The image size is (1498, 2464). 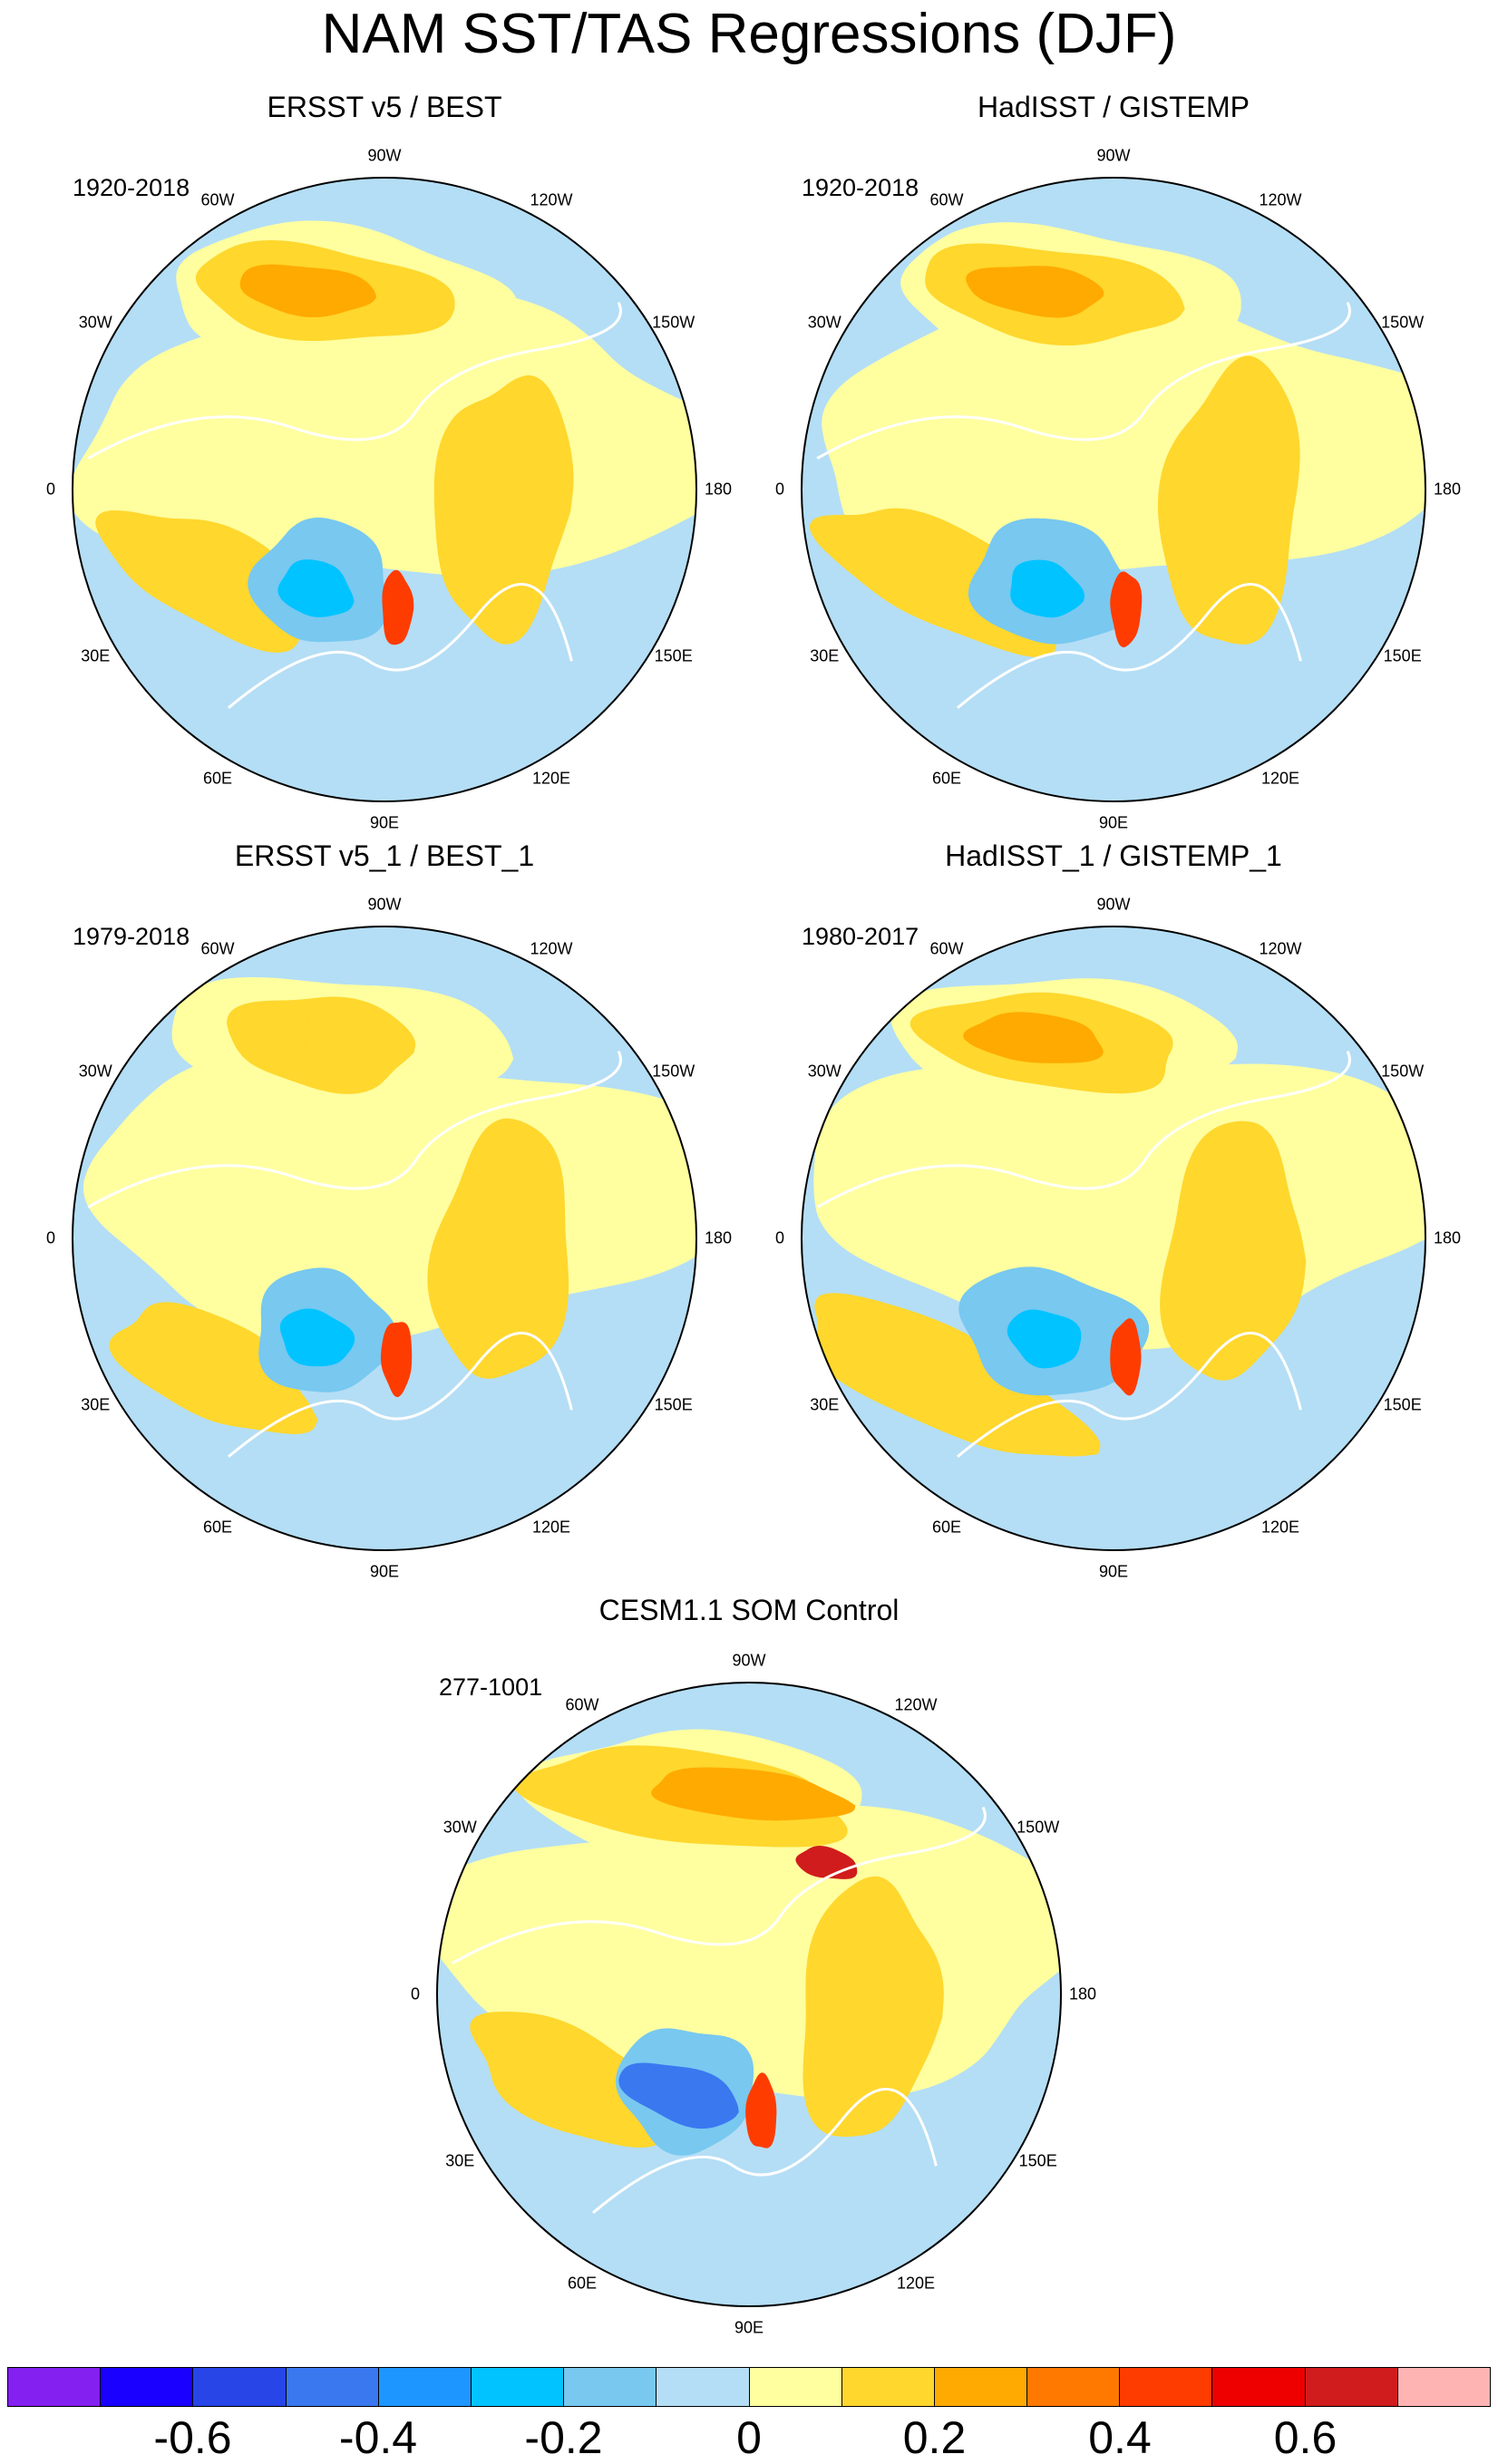 What do you see at coordinates (1305, 2437) in the screenshot?
I see `colorbar-tick-label: 0.6` at bounding box center [1305, 2437].